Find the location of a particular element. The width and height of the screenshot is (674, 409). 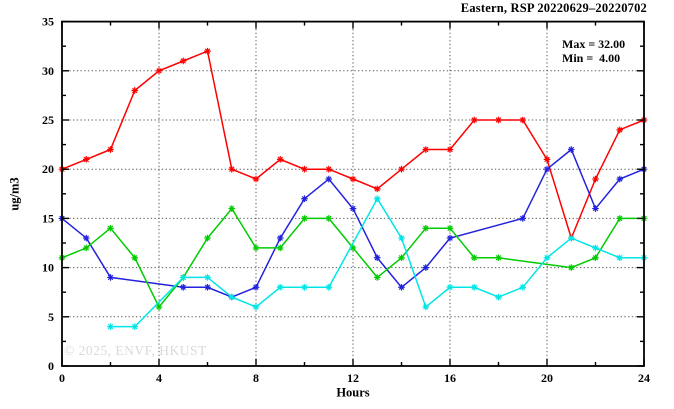

x-tick-label: 20 is located at coordinates (547, 378).